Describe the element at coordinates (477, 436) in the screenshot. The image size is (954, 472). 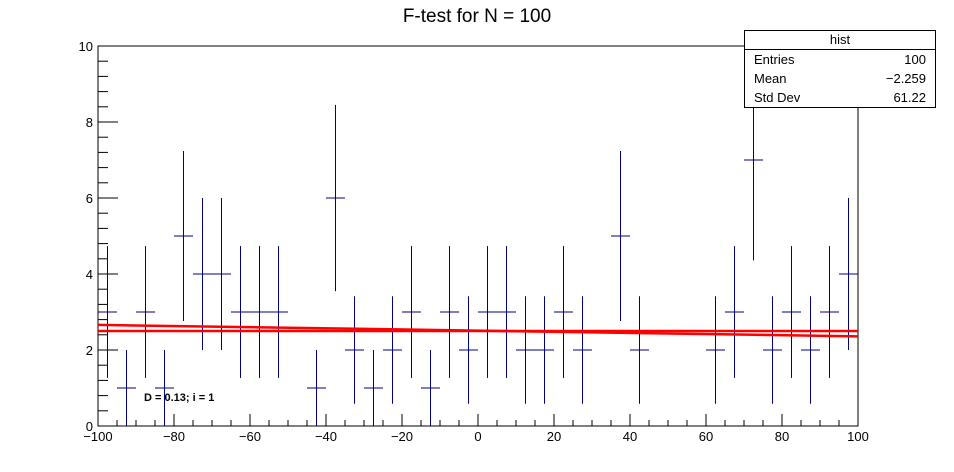
I see `x-tick-label: 0` at that location.